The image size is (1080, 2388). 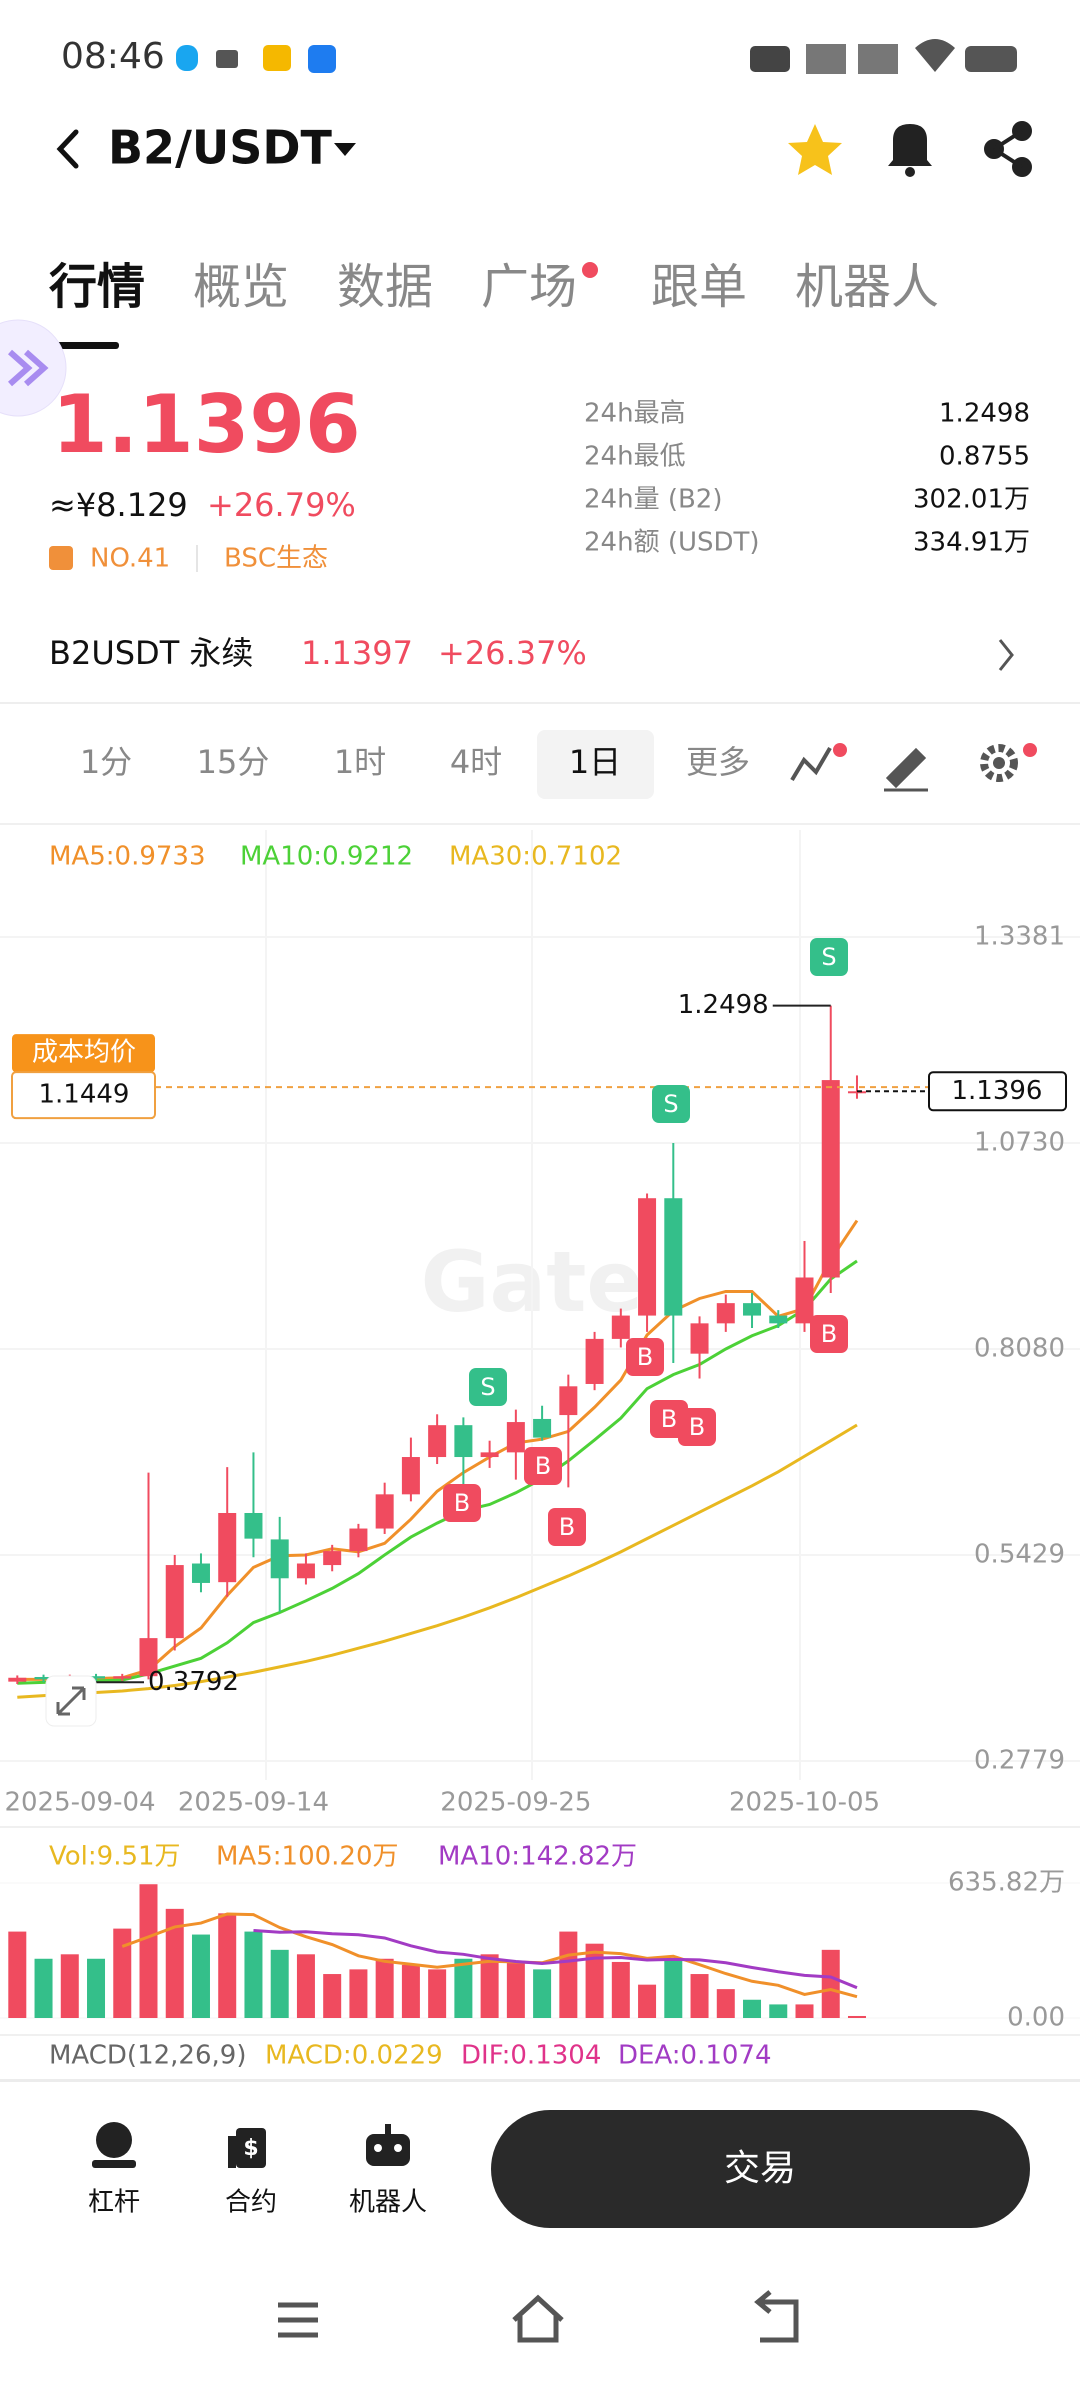 I want to click on tab: 广场, so click(x=529, y=287).